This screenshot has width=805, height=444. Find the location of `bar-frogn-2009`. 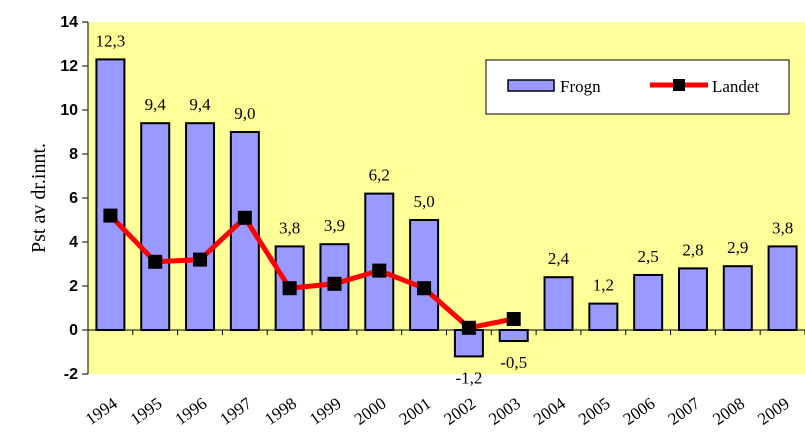

bar-frogn-2009 is located at coordinates (782, 288).